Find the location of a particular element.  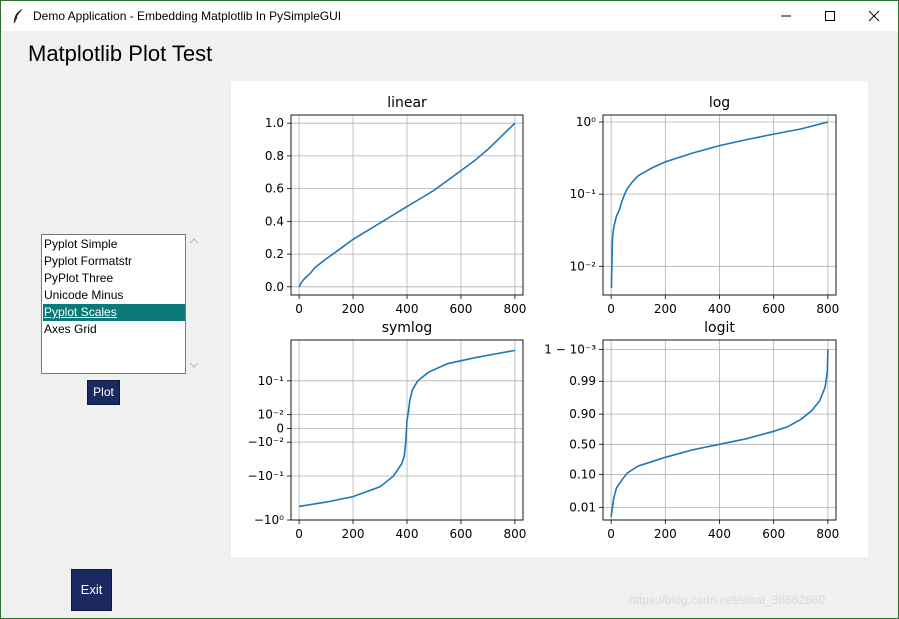

close-icon is located at coordinates (874, 16).